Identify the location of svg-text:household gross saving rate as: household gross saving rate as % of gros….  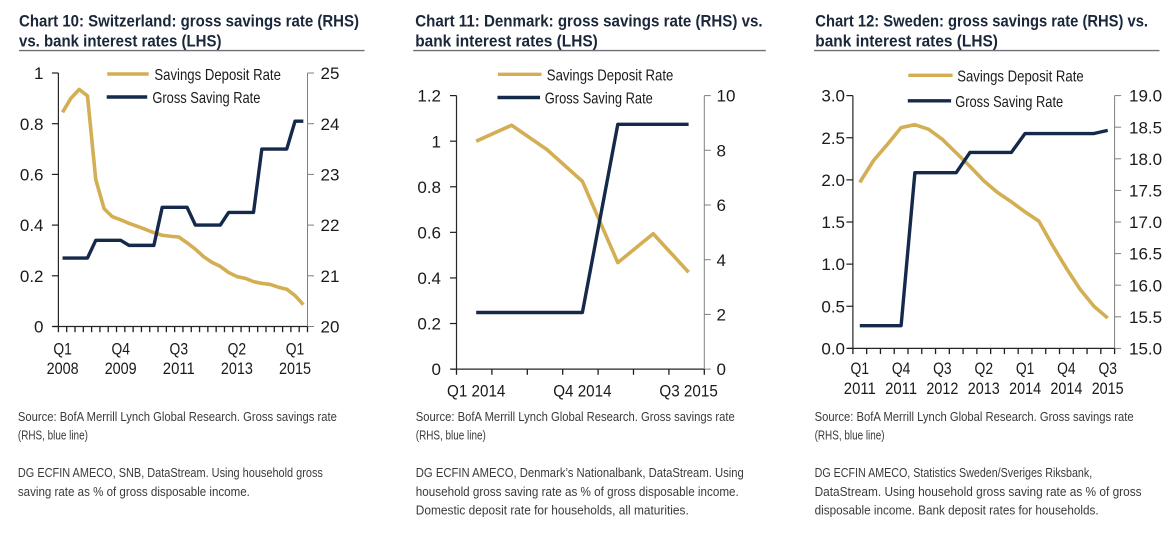
(577, 491).